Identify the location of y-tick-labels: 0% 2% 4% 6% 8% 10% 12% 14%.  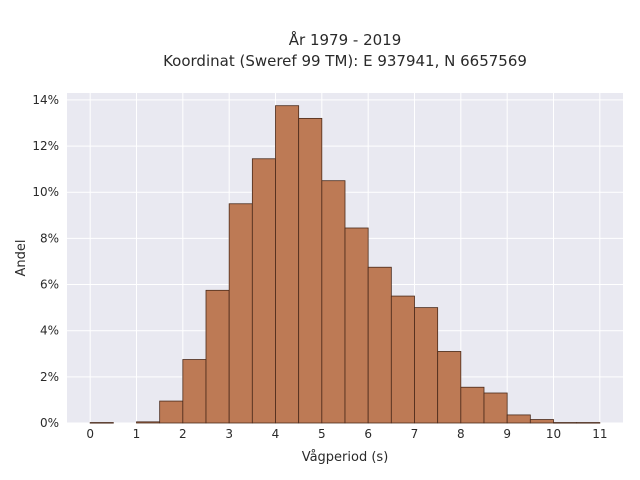
(45, 261).